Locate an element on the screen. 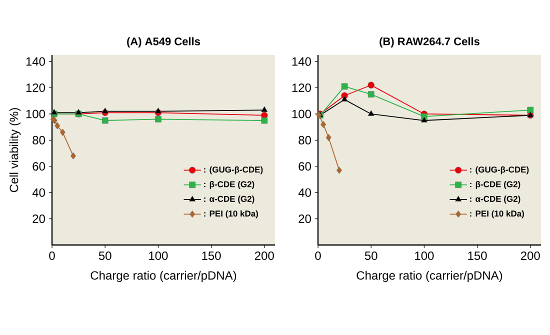 Image resolution: width=550 pixels, height=335 pixels. chart-title: (A) A549 Cells is located at coordinates (163, 42).